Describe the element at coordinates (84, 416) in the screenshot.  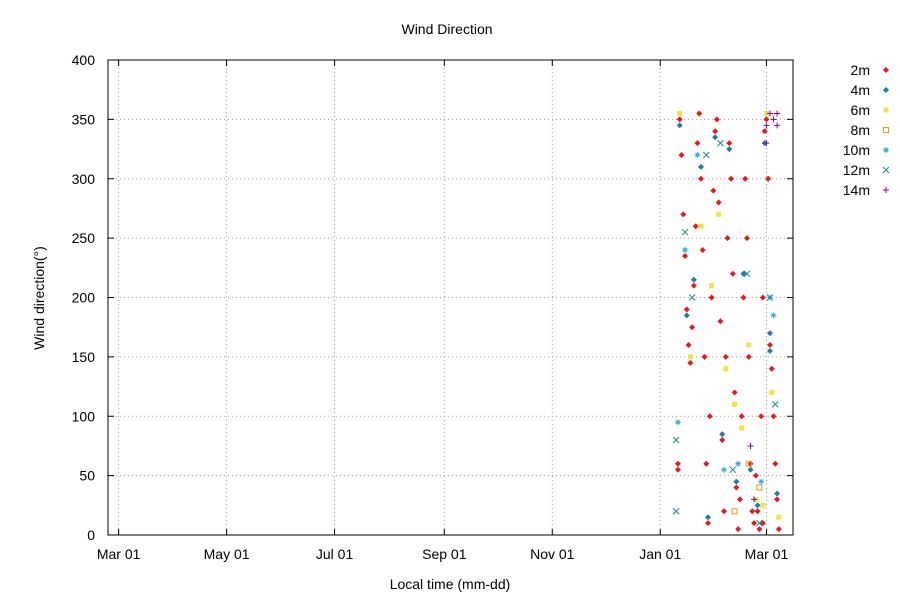
I see `y-tick-label: 100` at that location.